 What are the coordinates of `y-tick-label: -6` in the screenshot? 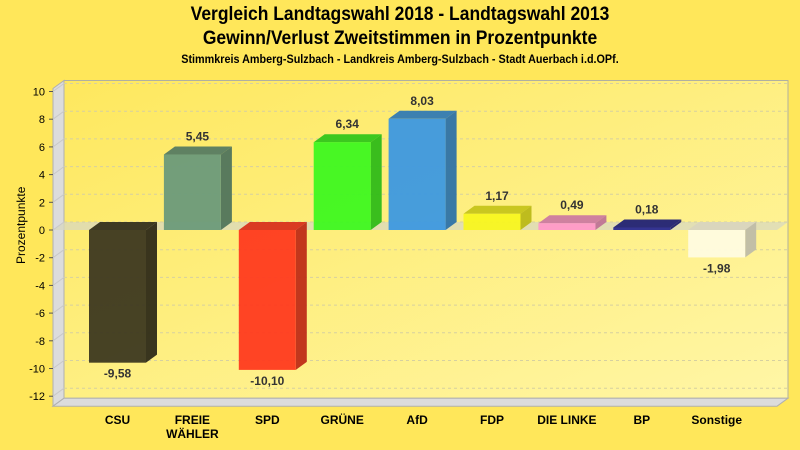 It's located at (40, 314).